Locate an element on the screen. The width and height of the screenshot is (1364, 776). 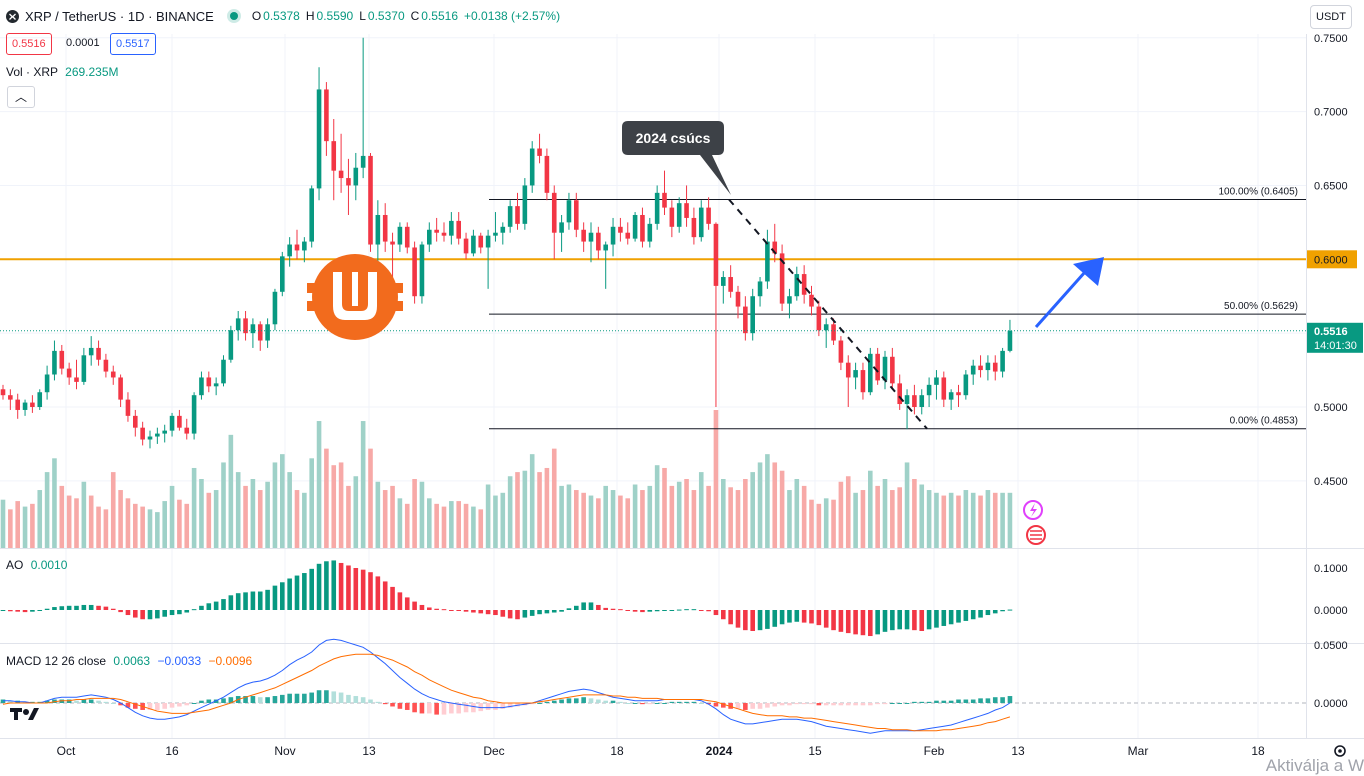
arrow-shaft is located at coordinates (1060, 299).